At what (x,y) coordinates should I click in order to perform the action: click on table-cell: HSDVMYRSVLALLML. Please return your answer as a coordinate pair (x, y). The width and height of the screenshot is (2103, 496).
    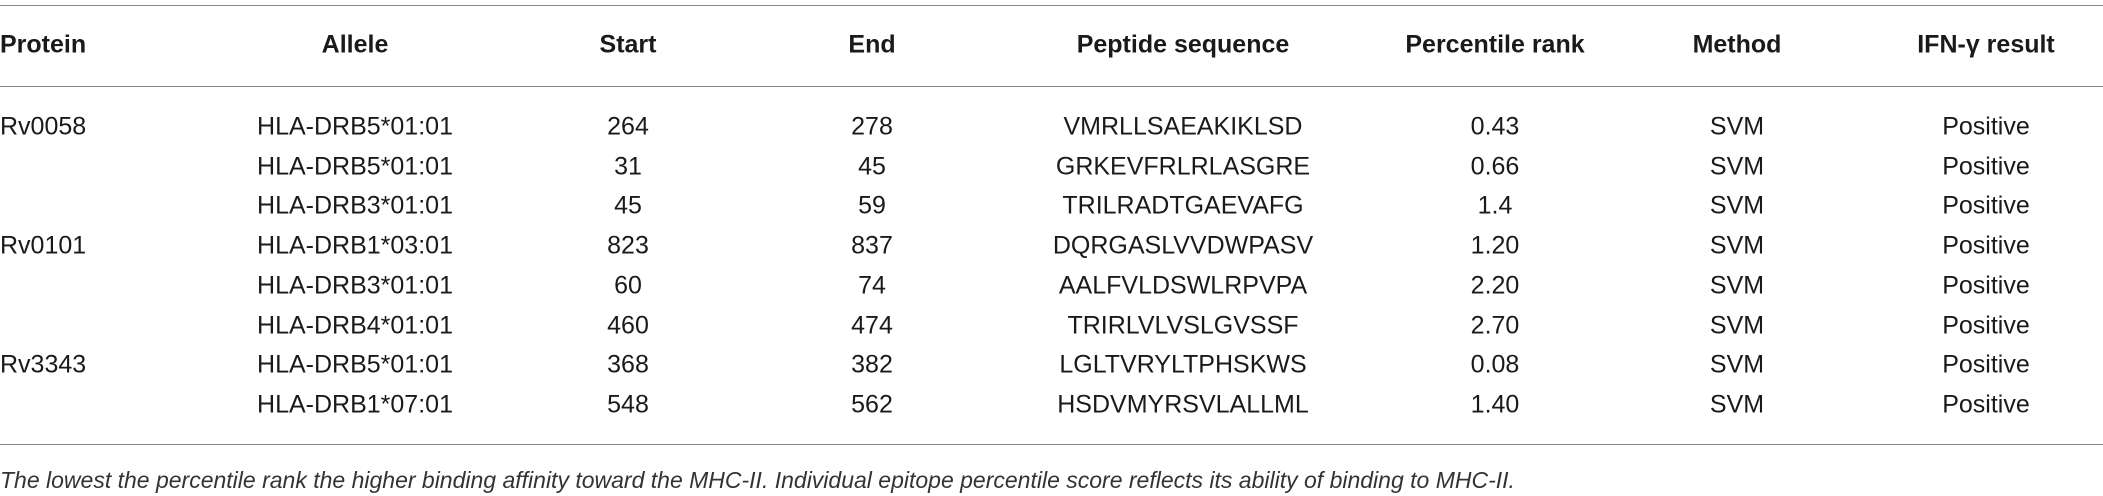
    Looking at the image, I should click on (1183, 404).